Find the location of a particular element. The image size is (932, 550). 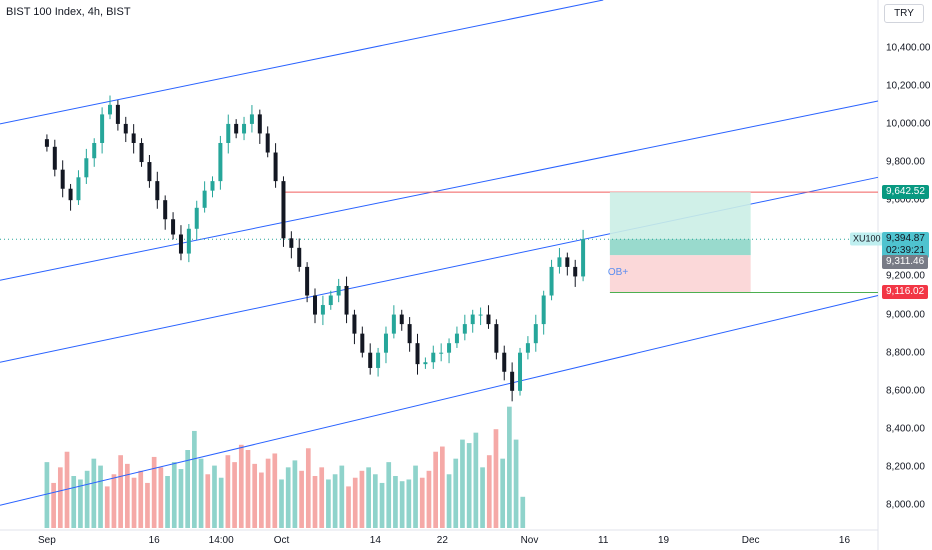

price-tick-label: 9,200.00 is located at coordinates (905, 276).